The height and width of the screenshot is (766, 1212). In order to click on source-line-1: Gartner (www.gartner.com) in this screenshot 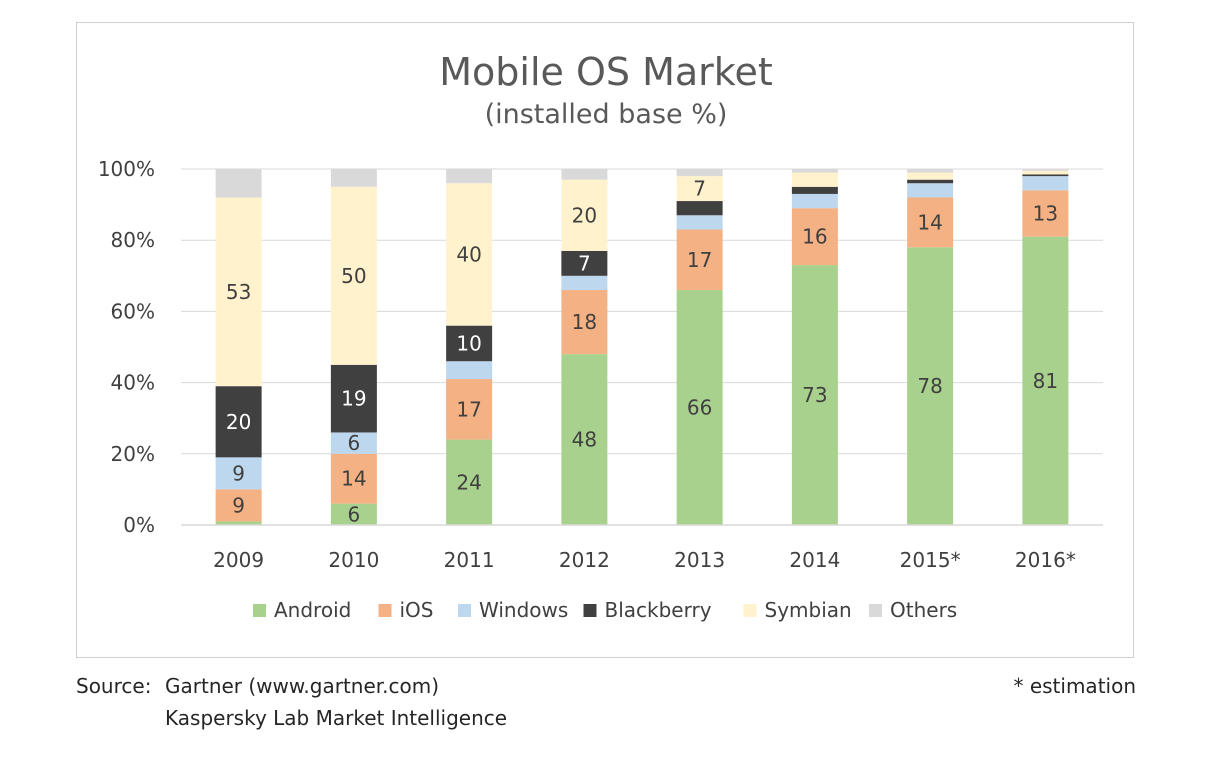, I will do `click(302, 686)`.